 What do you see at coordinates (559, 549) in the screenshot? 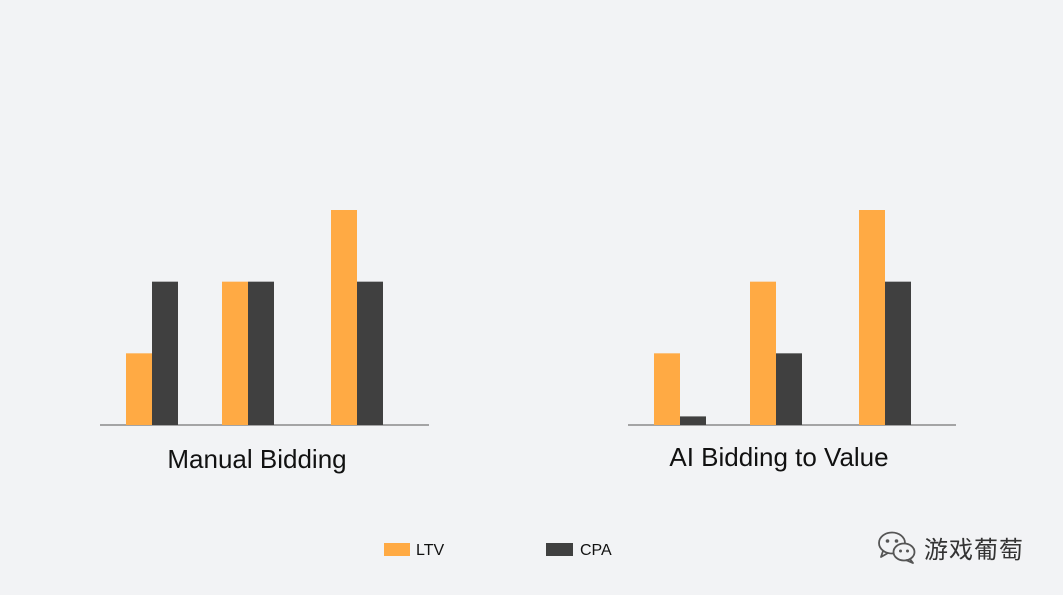
I see `legend-swatch-cpa` at bounding box center [559, 549].